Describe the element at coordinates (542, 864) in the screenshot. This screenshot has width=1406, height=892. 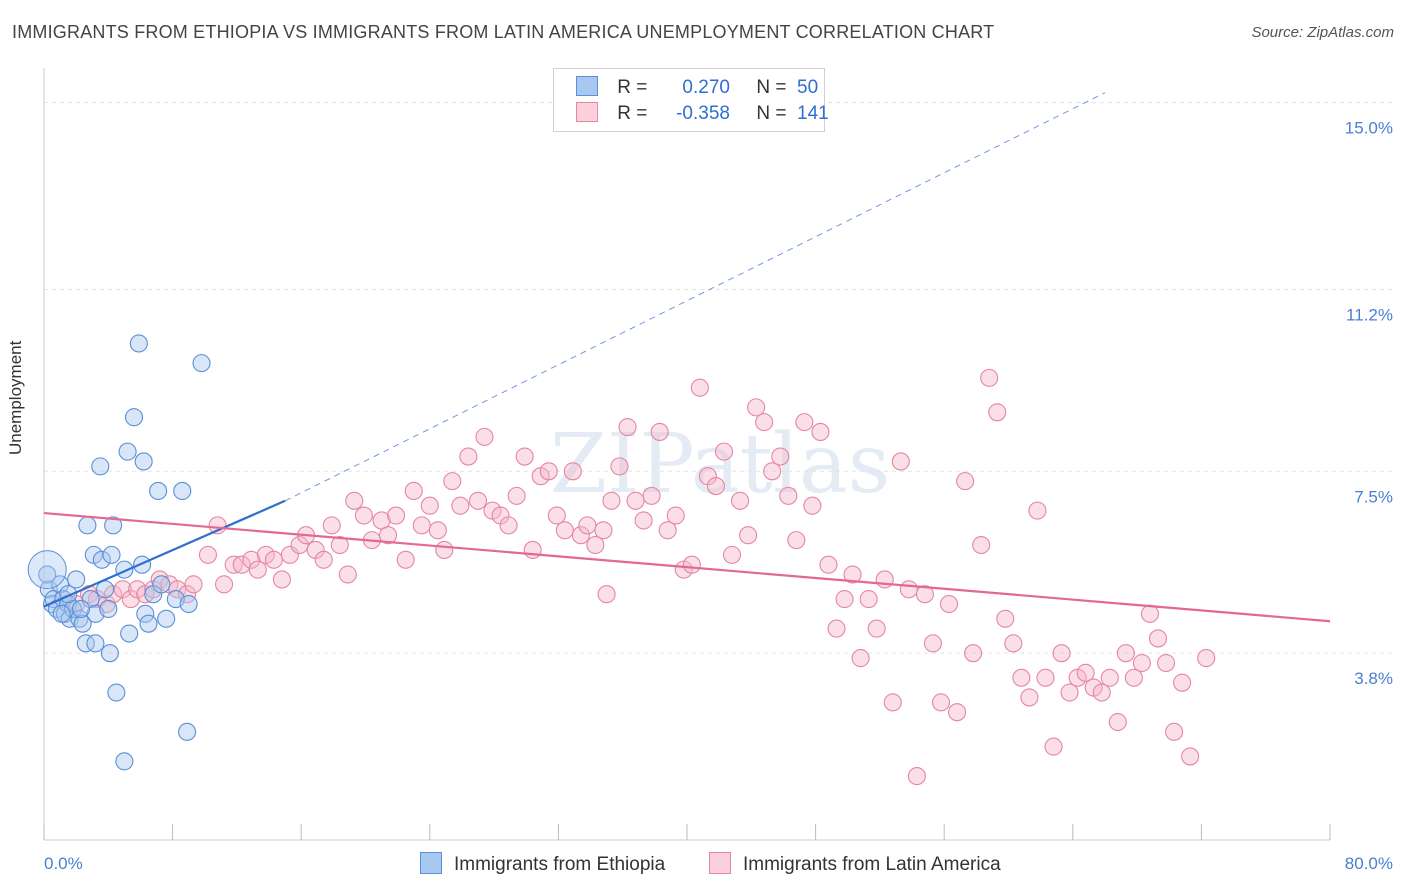
I see `bottom-legend-ethiopia: Immigrants from Ethiopia` at that location.